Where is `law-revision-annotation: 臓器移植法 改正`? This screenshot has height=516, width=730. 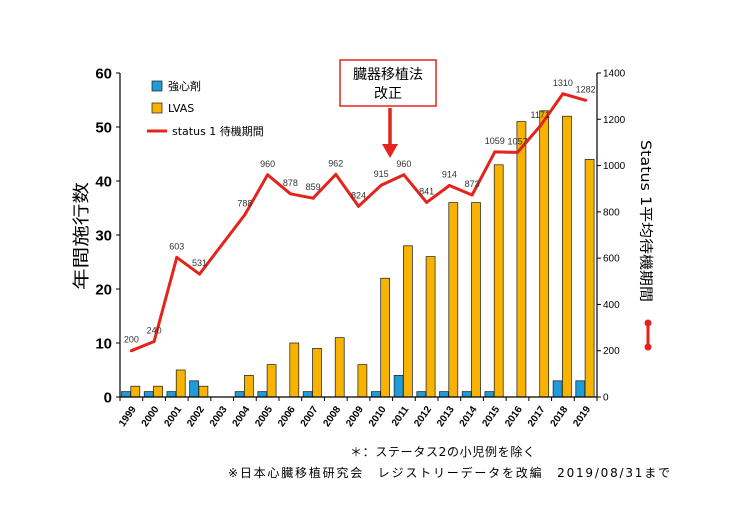
law-revision-annotation: 臓器移植法 改正 is located at coordinates (388, 108).